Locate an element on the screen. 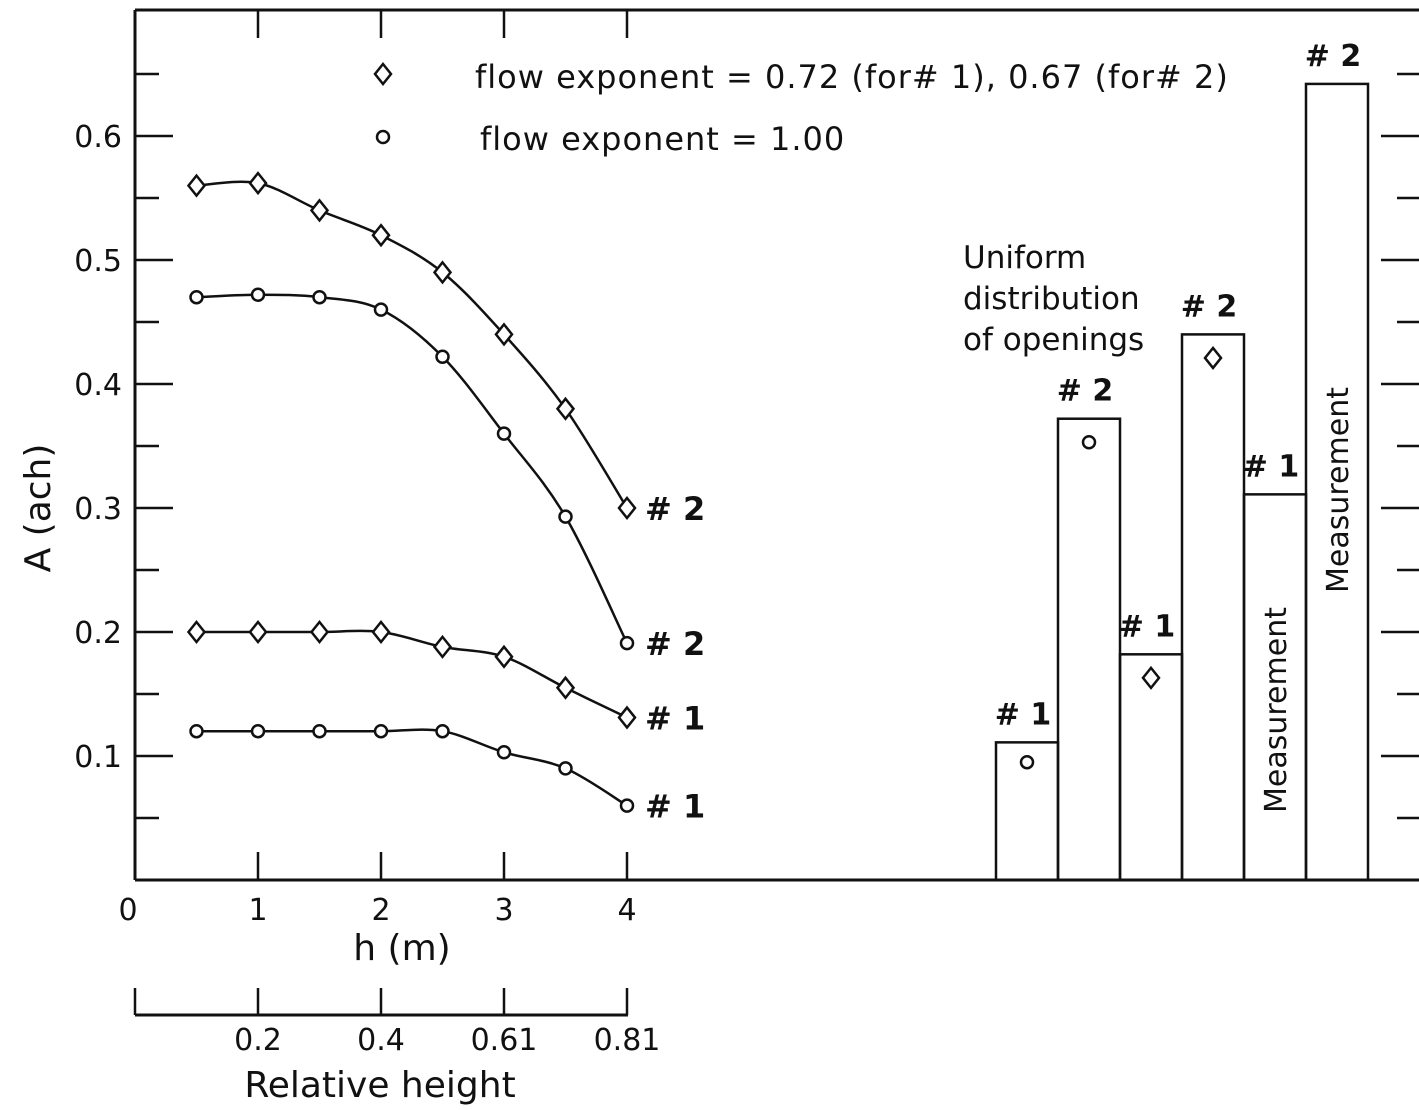  y-tick-label: 0.3 is located at coordinates (98, 509).